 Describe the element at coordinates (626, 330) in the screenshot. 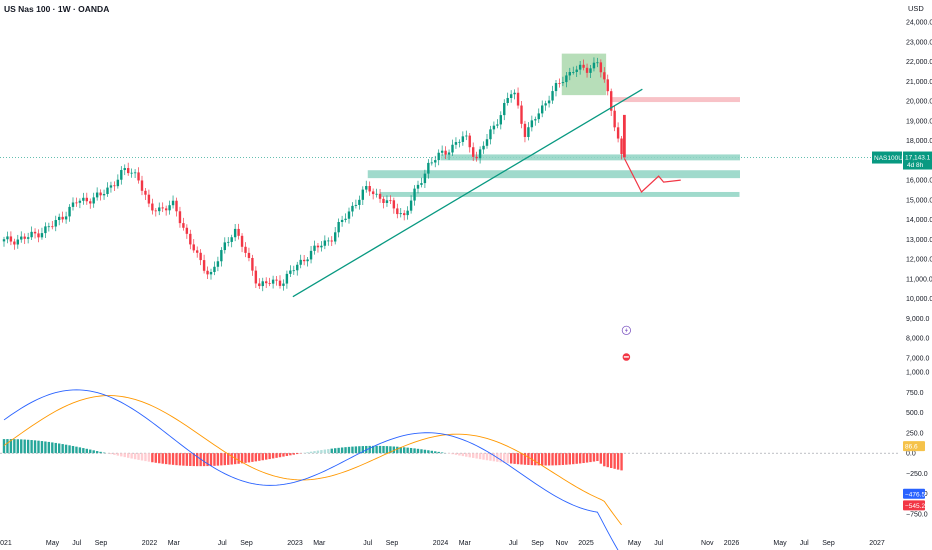

I see `lightning-icon` at that location.